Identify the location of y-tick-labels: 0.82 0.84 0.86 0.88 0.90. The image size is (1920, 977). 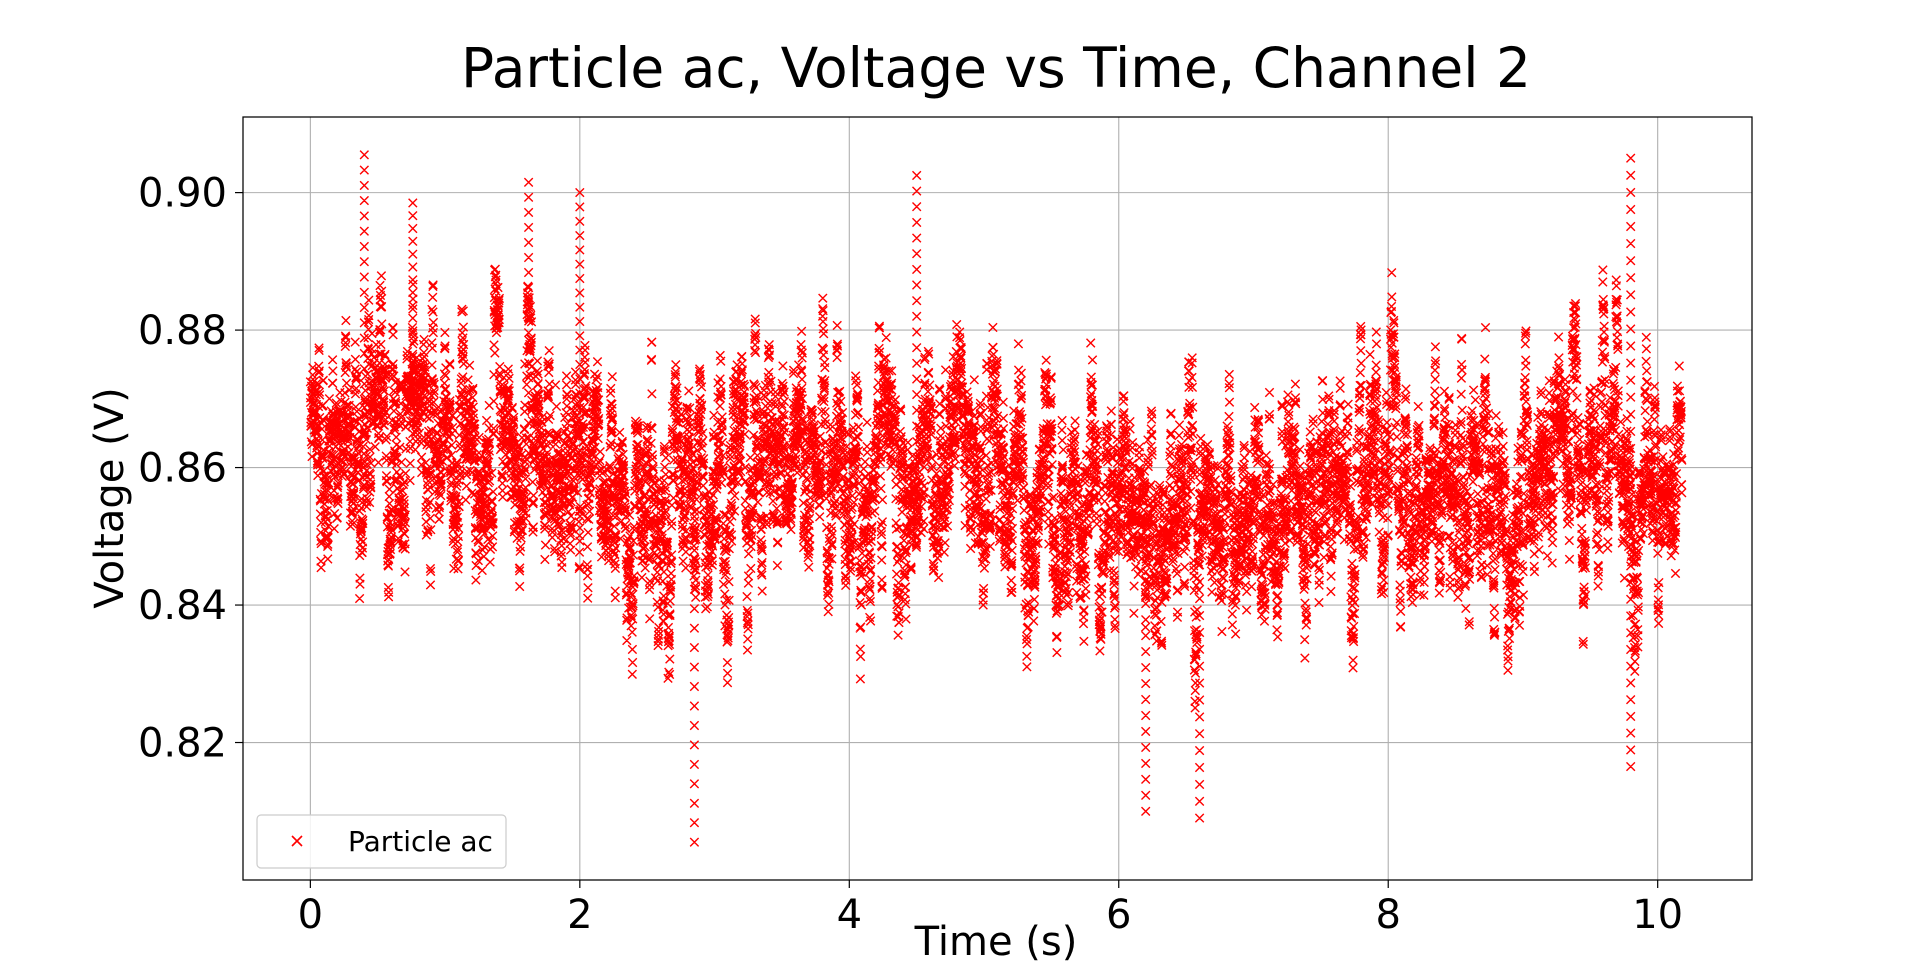
(182, 469).